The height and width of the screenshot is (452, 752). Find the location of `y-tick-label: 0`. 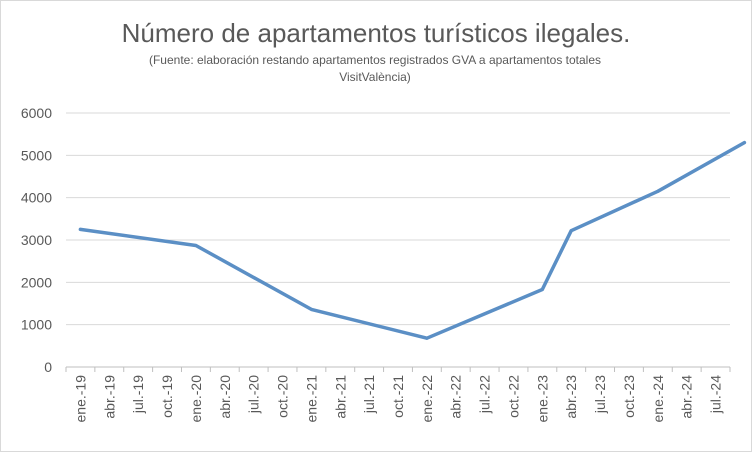

y-tick-label: 0 is located at coordinates (48, 367).